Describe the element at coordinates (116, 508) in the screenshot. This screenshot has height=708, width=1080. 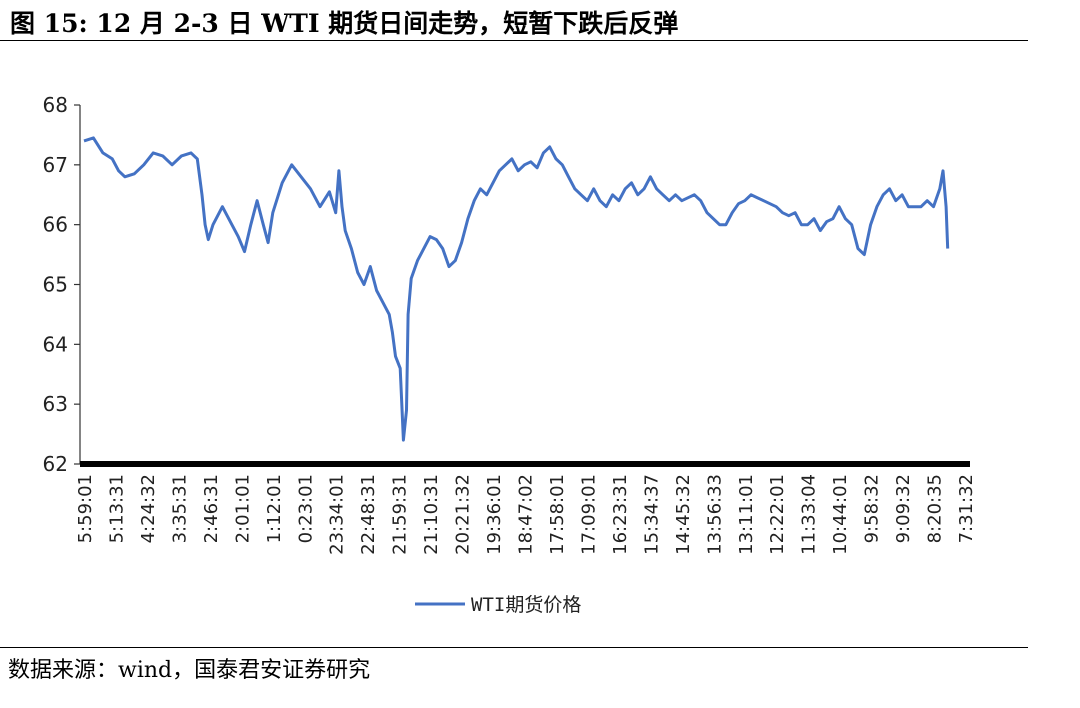
I see `x-tick-label: 5:13:31` at that location.